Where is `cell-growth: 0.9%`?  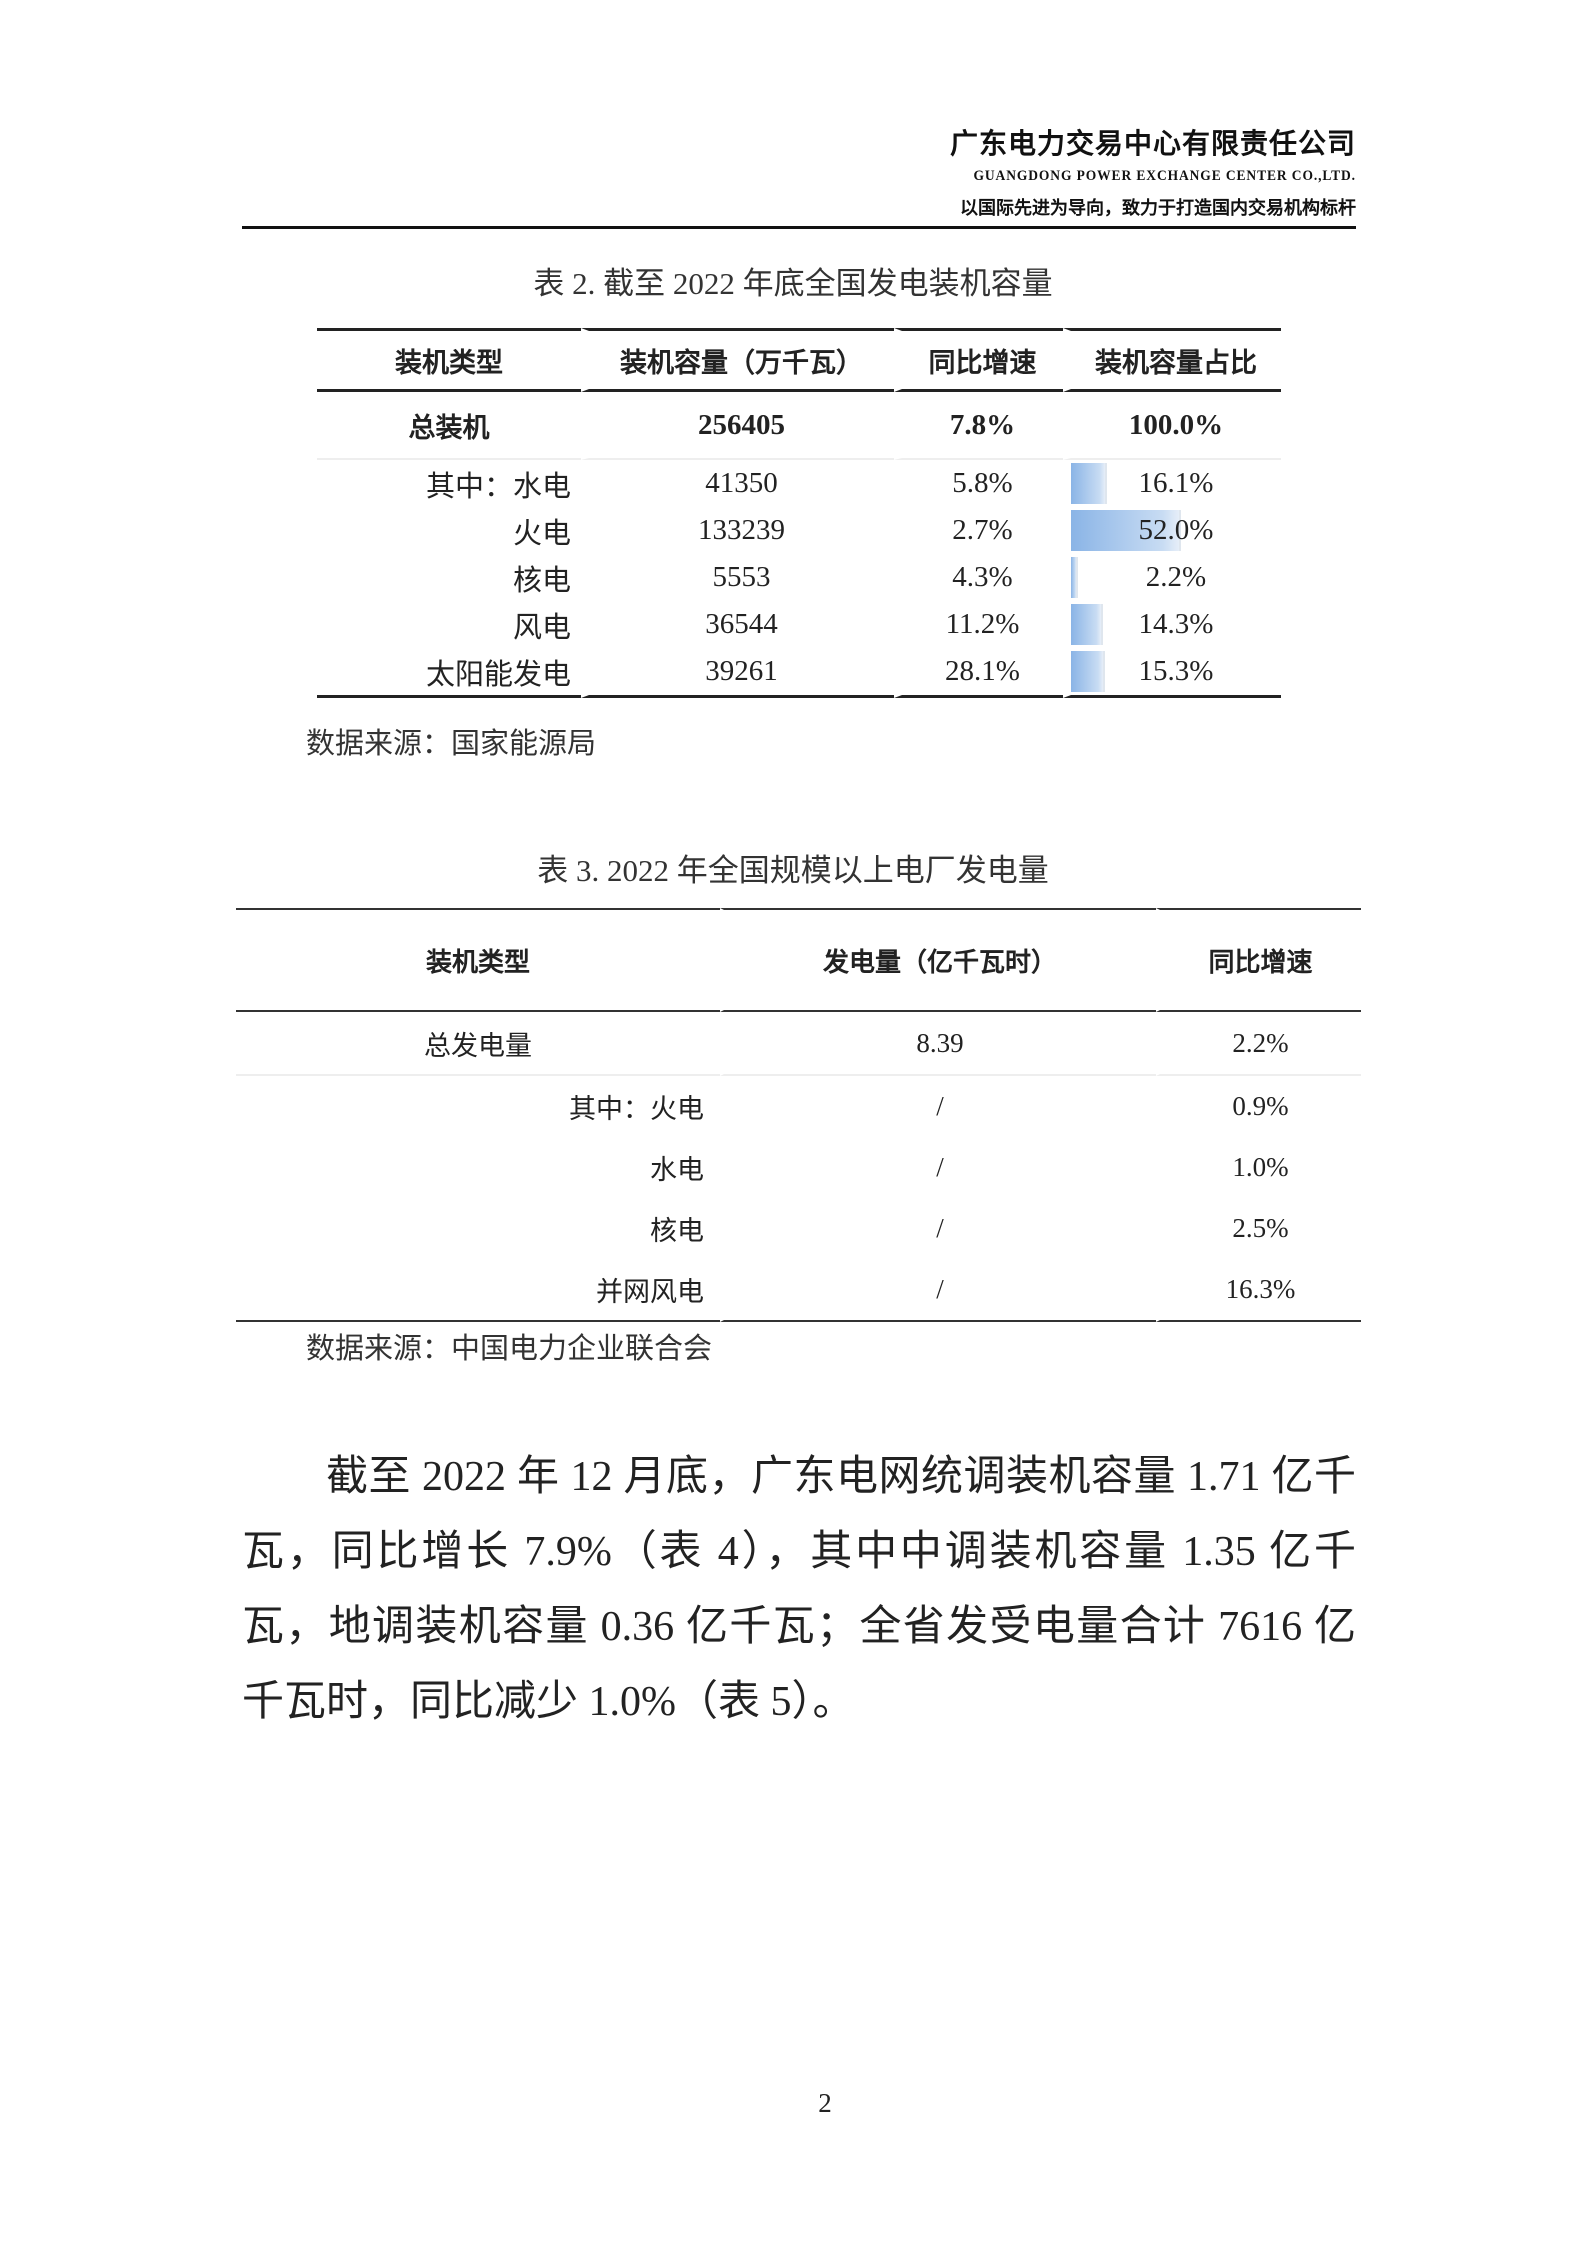
cell-growth: 0.9% is located at coordinates (1258, 1106).